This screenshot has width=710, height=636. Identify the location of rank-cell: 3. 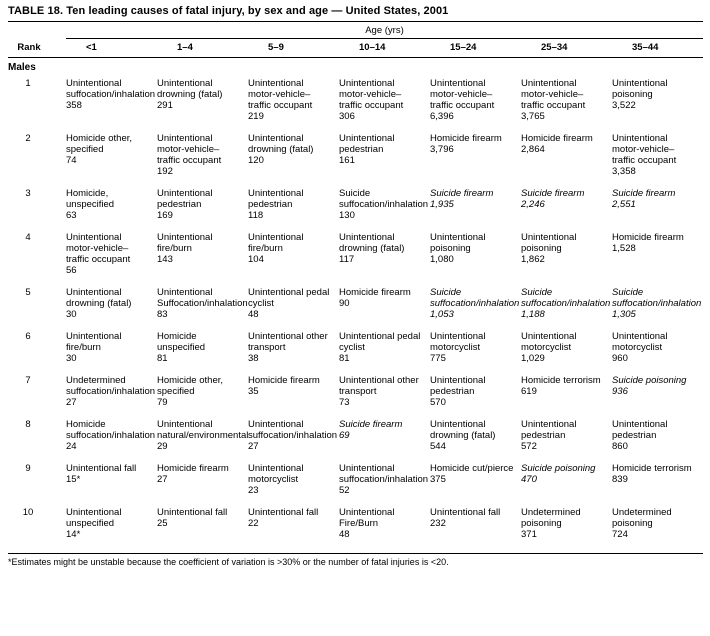
(28, 193).